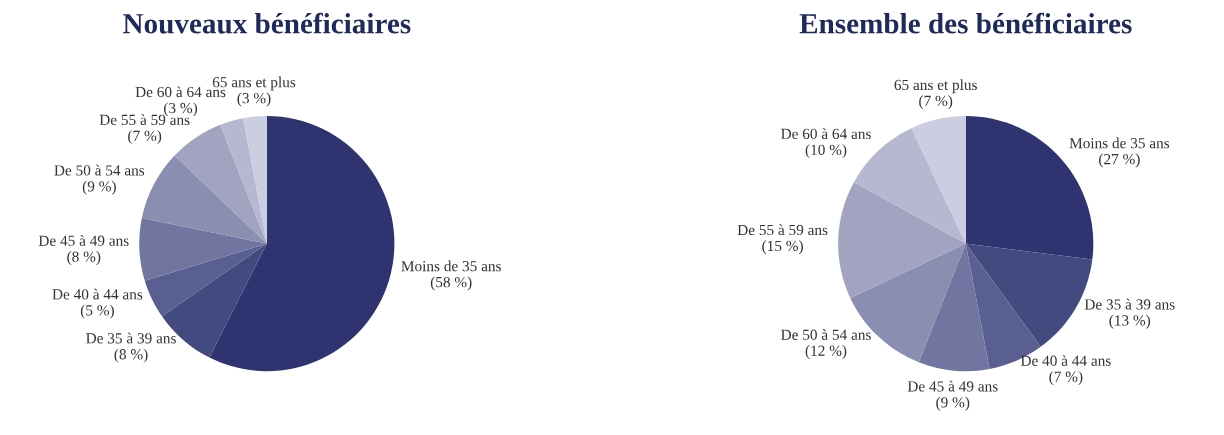  What do you see at coordinates (97, 311) in the screenshot?
I see `data-label: (5 %)` at bounding box center [97, 311].